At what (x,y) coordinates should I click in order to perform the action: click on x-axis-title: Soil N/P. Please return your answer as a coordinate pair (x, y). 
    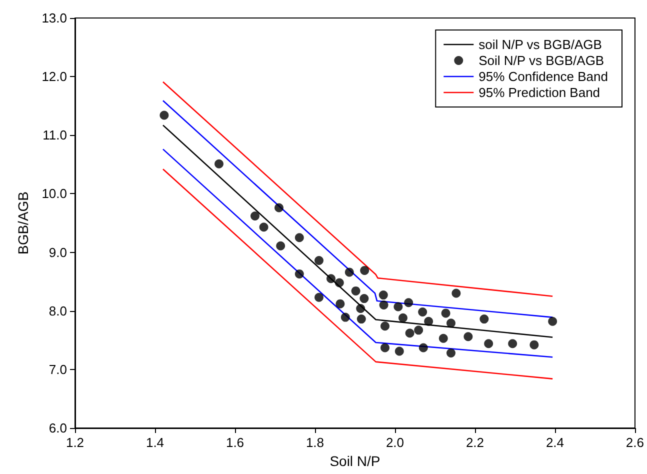
    Looking at the image, I should click on (355, 460).